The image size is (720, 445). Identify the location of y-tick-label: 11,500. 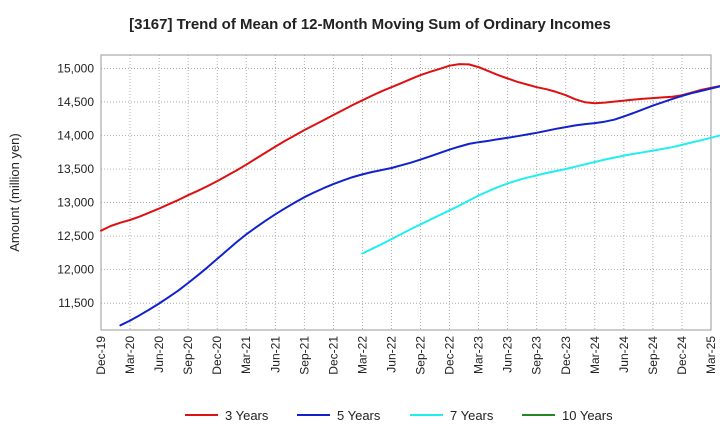
(76, 303).